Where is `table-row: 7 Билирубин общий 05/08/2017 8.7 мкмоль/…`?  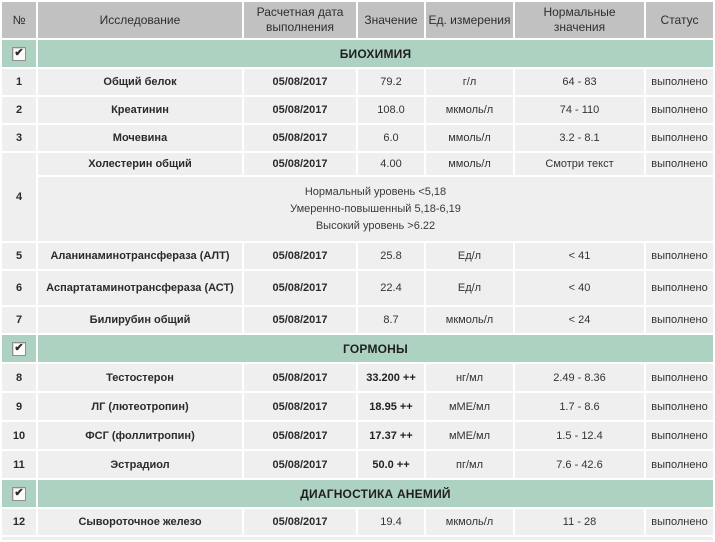
table-row: 7 Билирубин общий 05/08/2017 8.7 мкмоль/… is located at coordinates (357, 320).